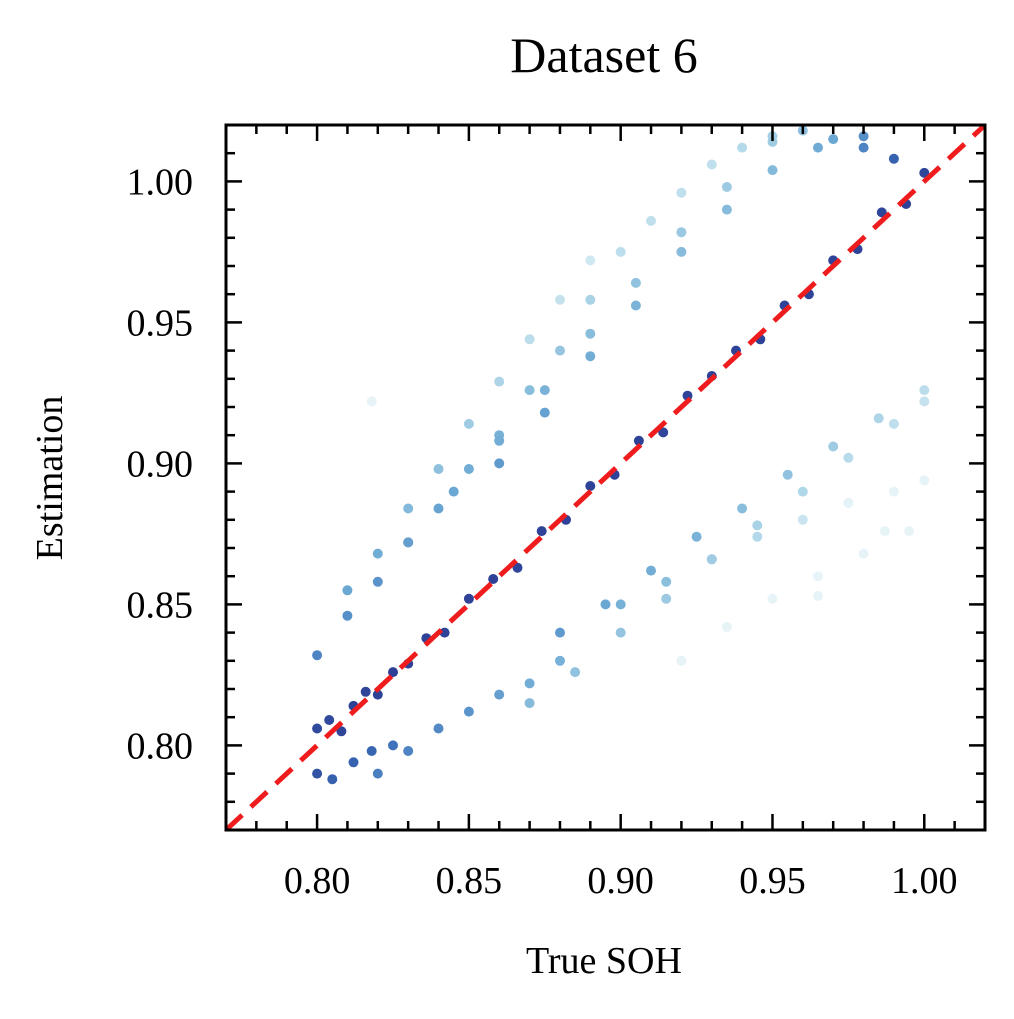 This screenshot has width=1014, height=1019. What do you see at coordinates (603, 55) in the screenshot?
I see `chart-title: Dataset 6` at bounding box center [603, 55].